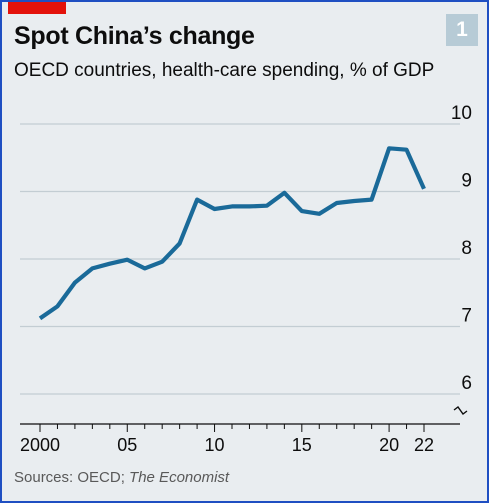 Image resolution: width=489 pixels, height=503 pixels. Describe the element at coordinates (215, 445) in the screenshot. I see `x-tick-label-10: 10` at that location.